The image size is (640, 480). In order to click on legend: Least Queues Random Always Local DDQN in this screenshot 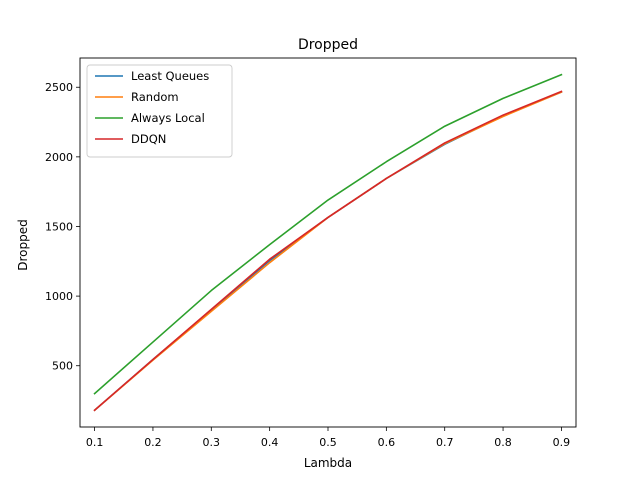, I will do `click(159, 111)`.